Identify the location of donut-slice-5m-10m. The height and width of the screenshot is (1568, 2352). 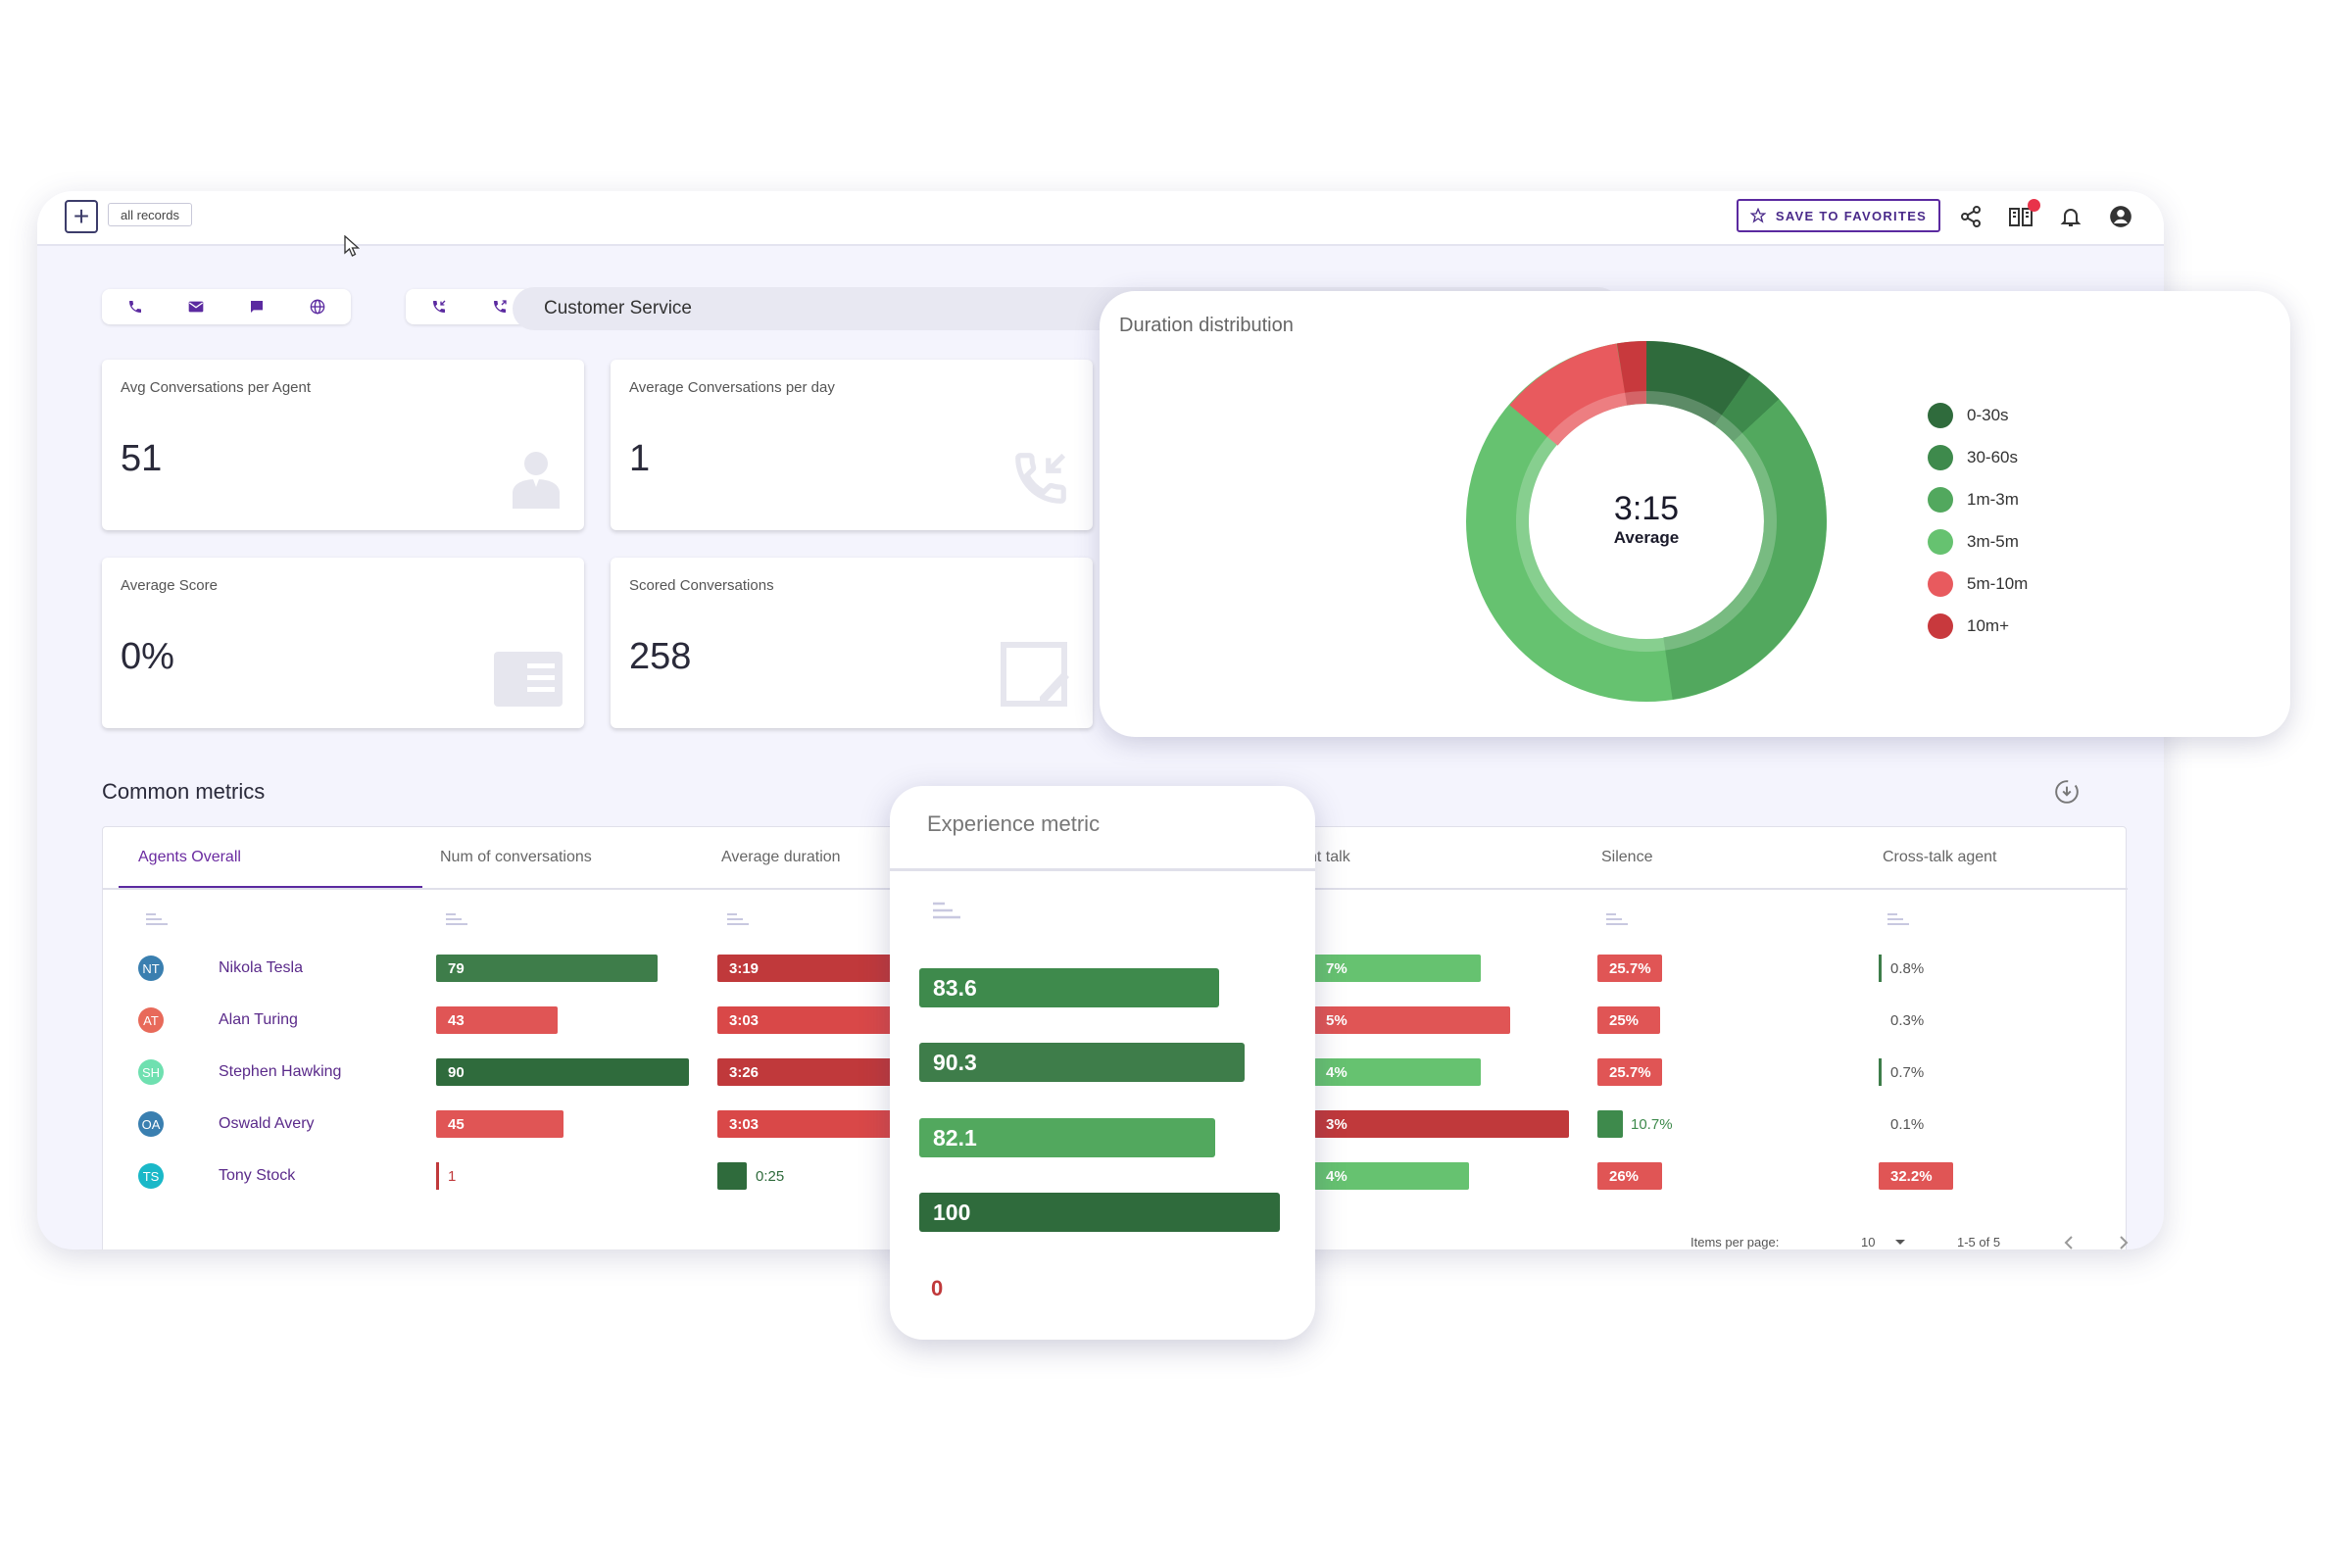
(1569, 395).